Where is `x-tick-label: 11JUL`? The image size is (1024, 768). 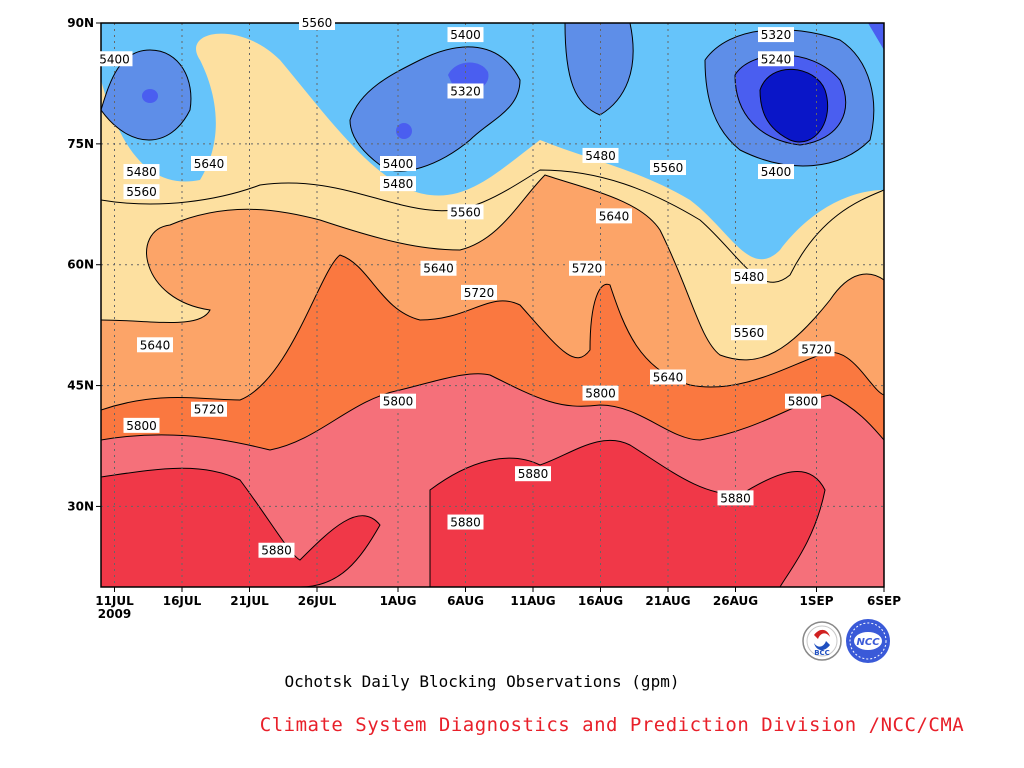 x-tick-label: 11JUL is located at coordinates (114, 601).